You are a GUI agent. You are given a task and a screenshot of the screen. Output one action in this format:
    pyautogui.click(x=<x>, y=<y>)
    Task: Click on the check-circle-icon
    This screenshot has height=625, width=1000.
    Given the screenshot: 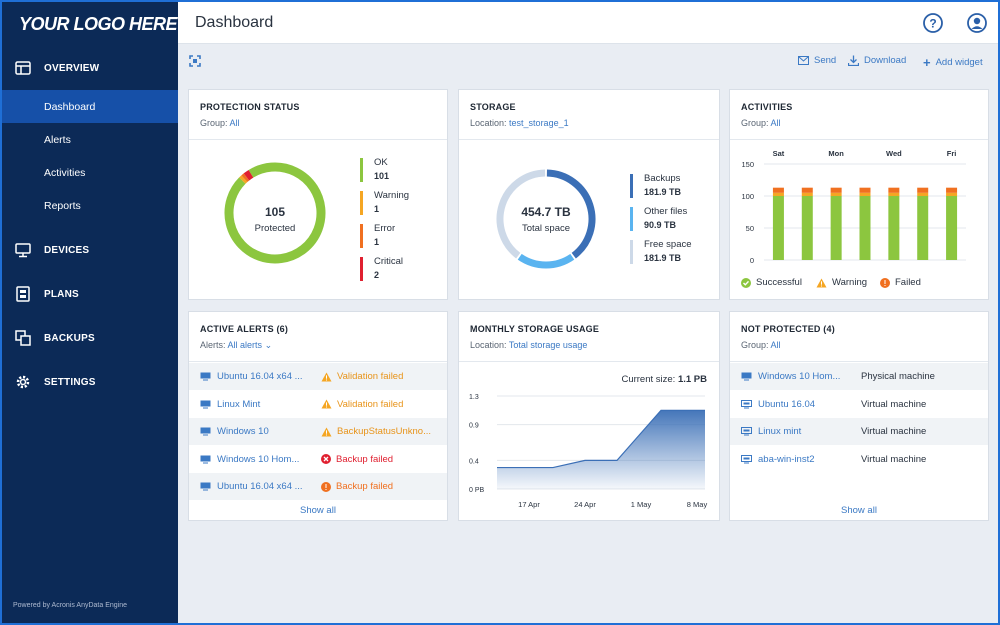 What is the action you would take?
    pyautogui.click(x=746, y=282)
    